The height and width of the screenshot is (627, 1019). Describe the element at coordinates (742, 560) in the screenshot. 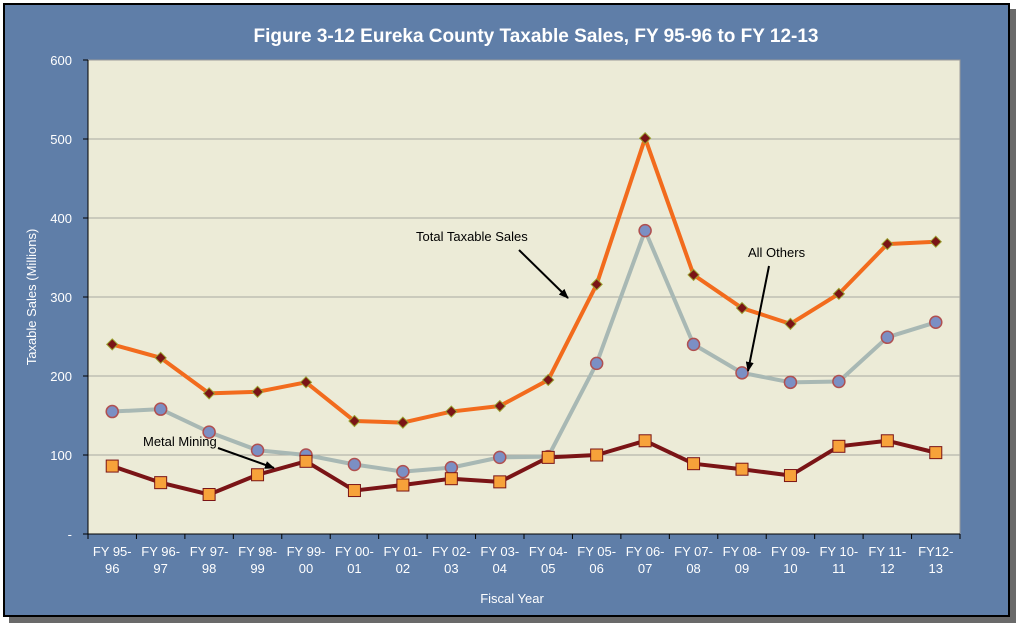

I see `x-tick-label: FY 08-09` at that location.